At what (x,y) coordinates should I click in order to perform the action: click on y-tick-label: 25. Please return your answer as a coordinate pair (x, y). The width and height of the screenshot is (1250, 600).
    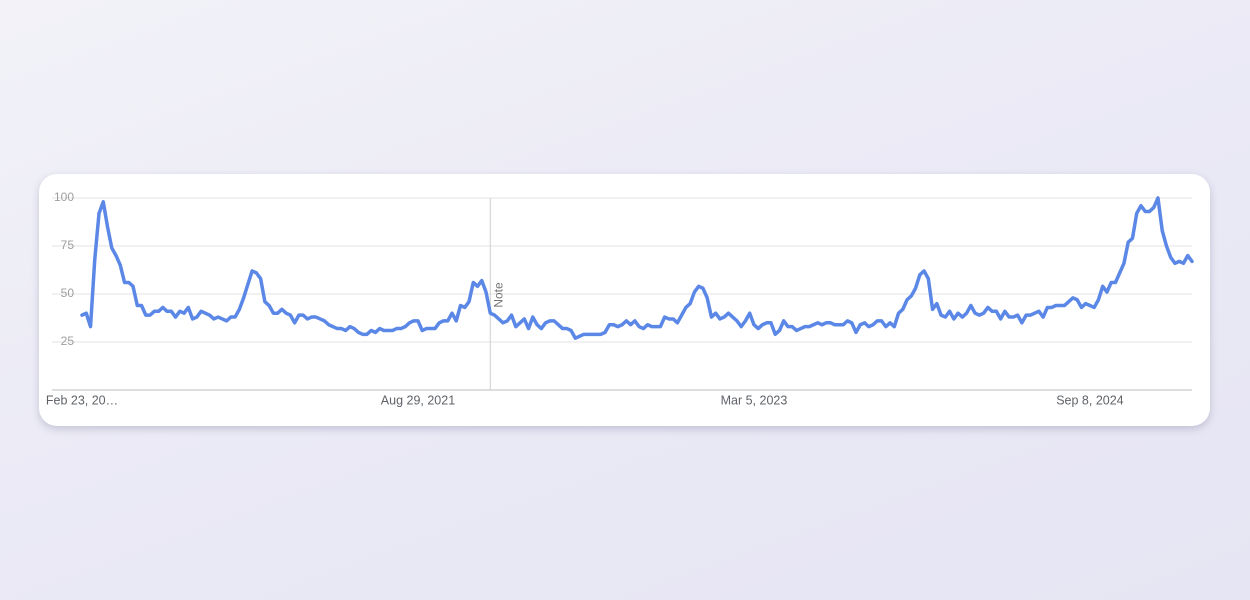
    Looking at the image, I should click on (68, 341).